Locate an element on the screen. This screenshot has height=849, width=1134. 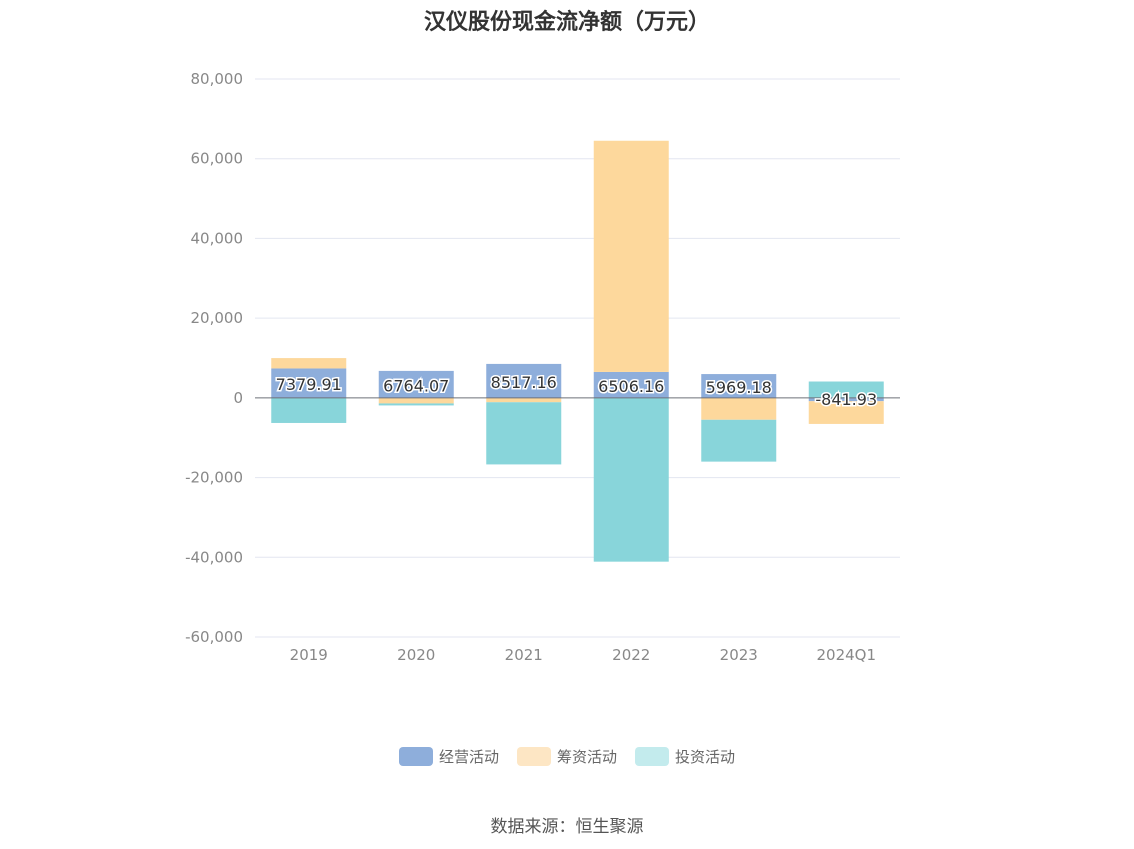
bar-operating-2019 is located at coordinates (309, 383).